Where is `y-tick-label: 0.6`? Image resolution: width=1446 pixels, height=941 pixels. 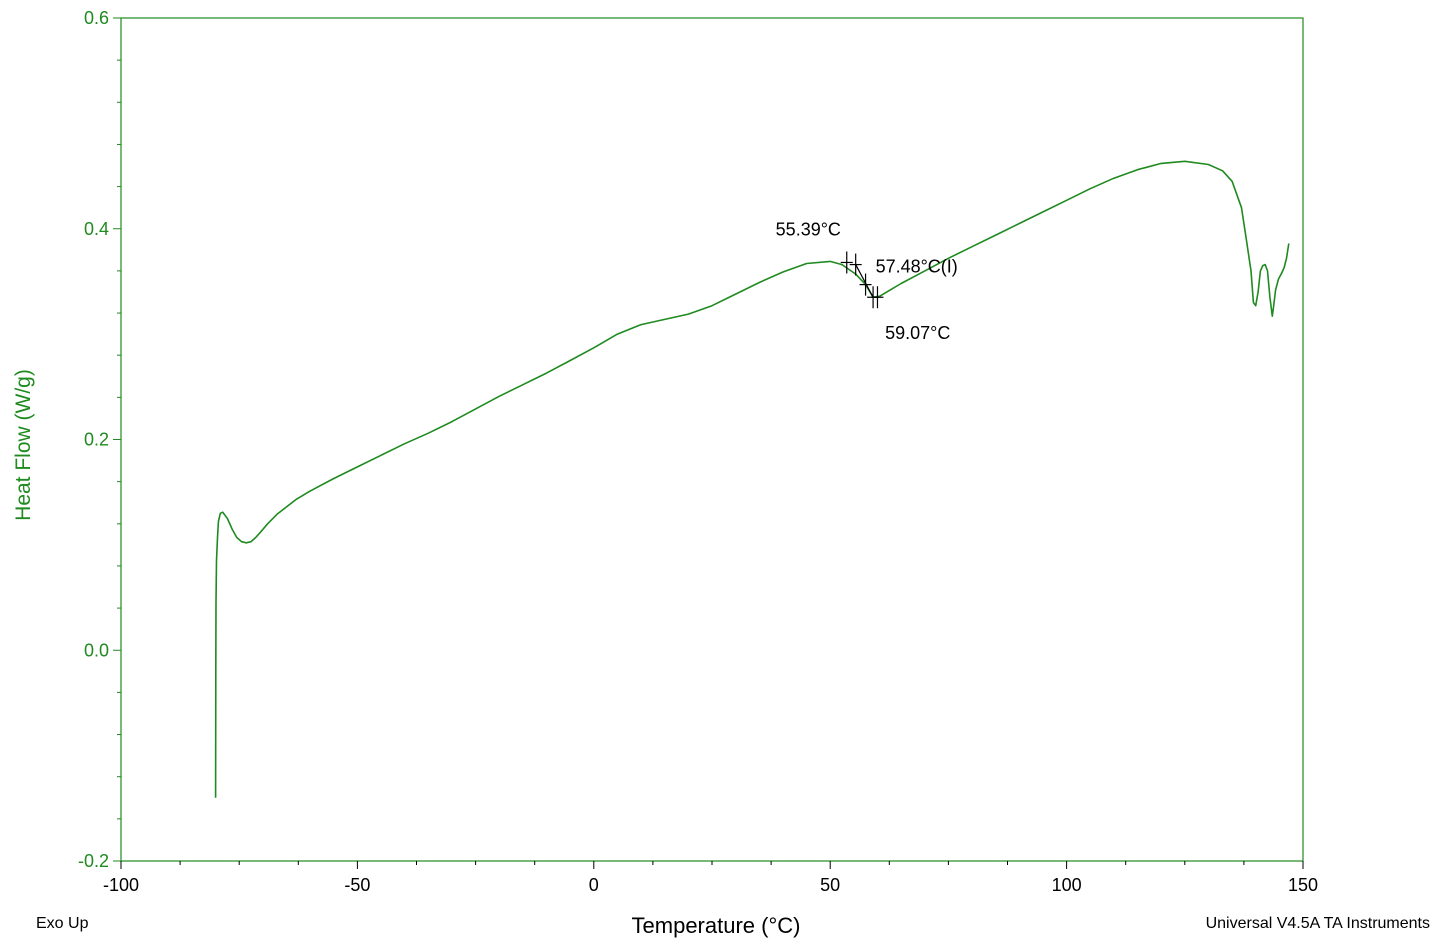 y-tick-label: 0.6 is located at coordinates (96, 18).